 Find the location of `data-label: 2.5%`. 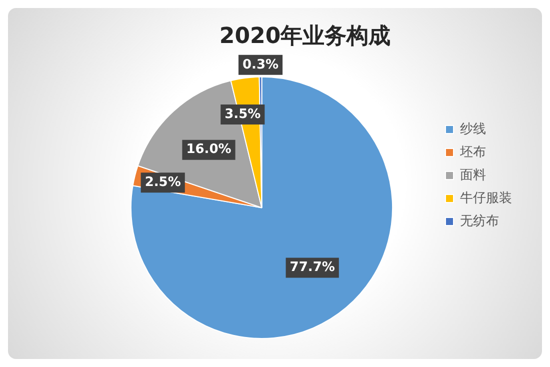

data-label: 2.5% is located at coordinates (162, 182).